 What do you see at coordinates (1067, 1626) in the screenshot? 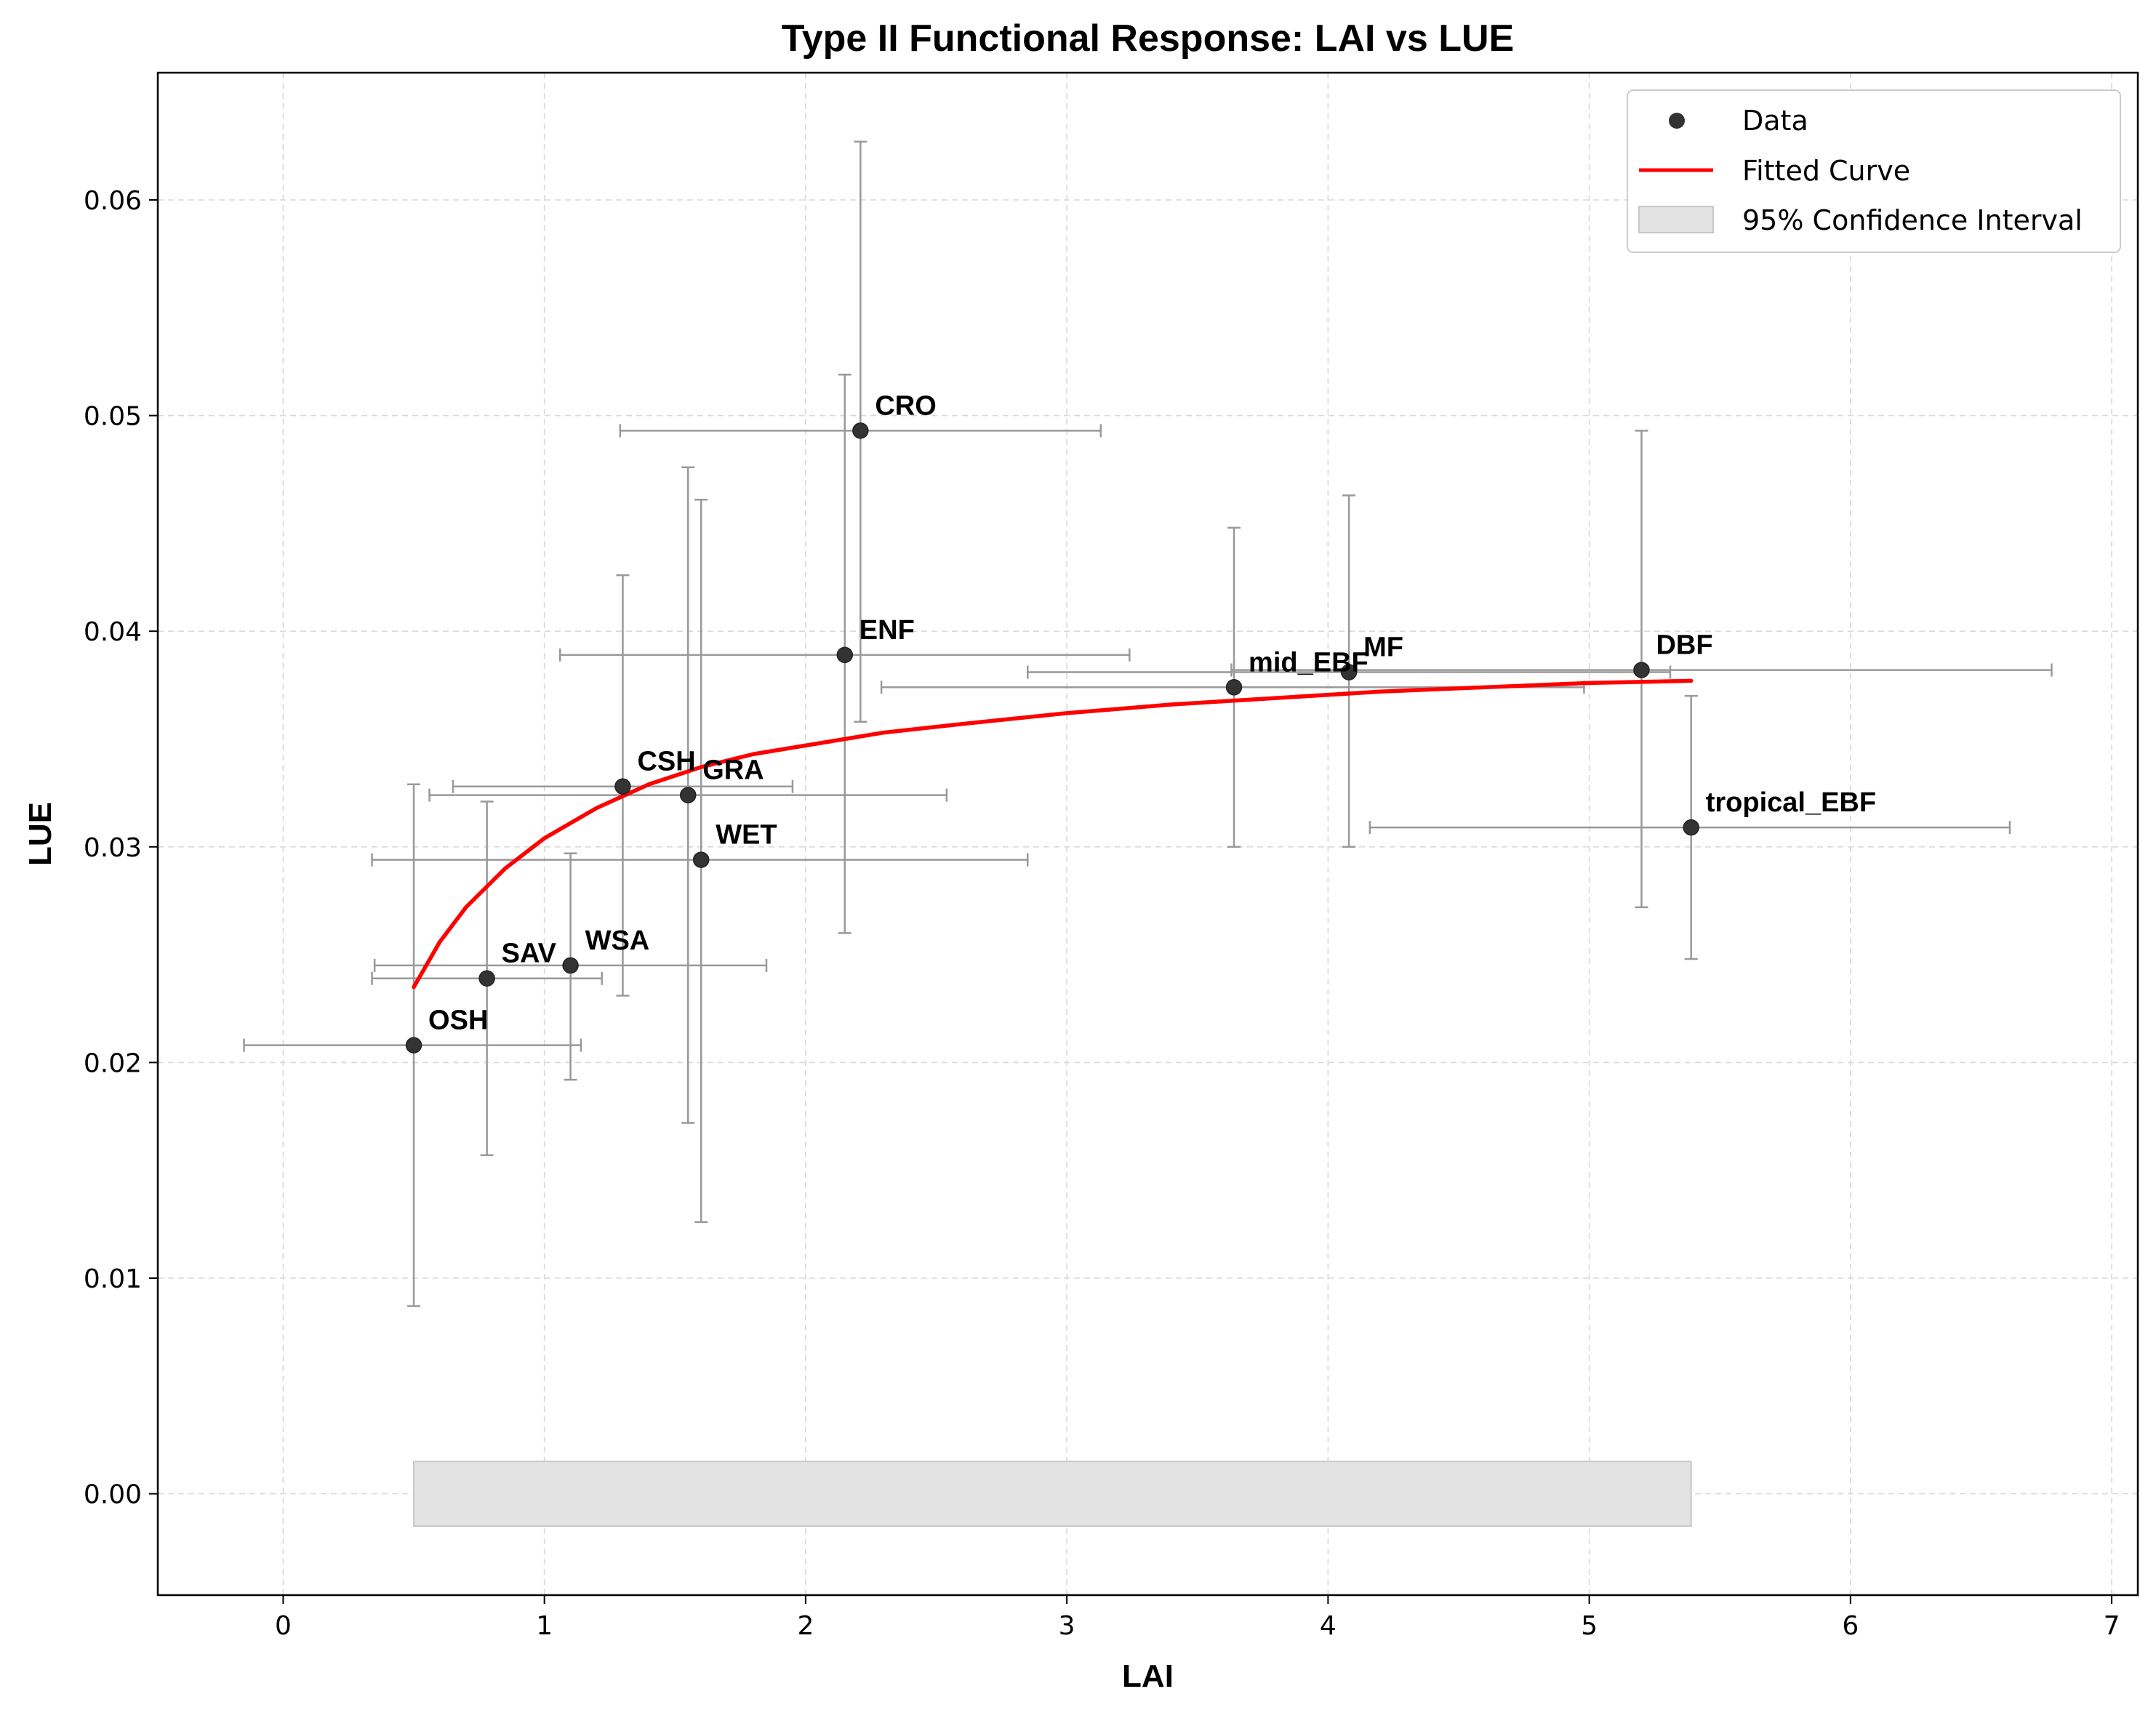
I see `x-tick-label: 3` at bounding box center [1067, 1626].